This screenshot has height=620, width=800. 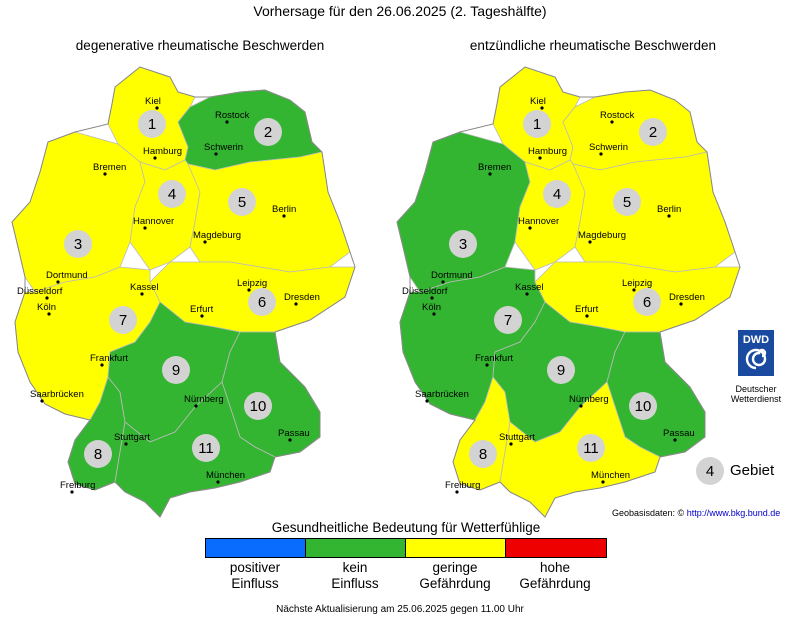 What do you see at coordinates (756, 353) in the screenshot?
I see `dwd-logo-icon: DWD` at bounding box center [756, 353].